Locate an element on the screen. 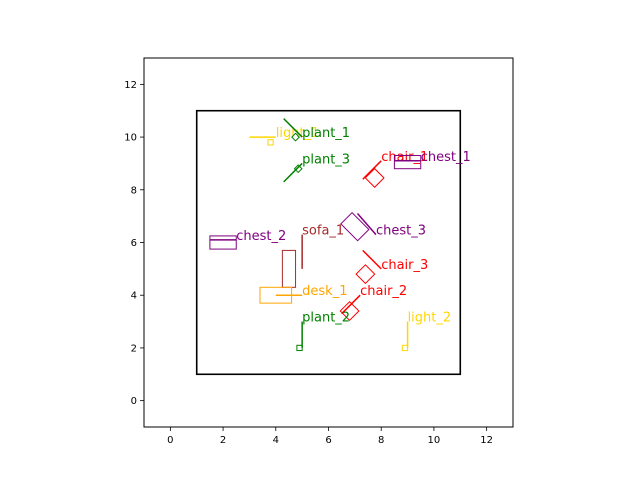  plant_3-footprint is located at coordinates (298, 169).